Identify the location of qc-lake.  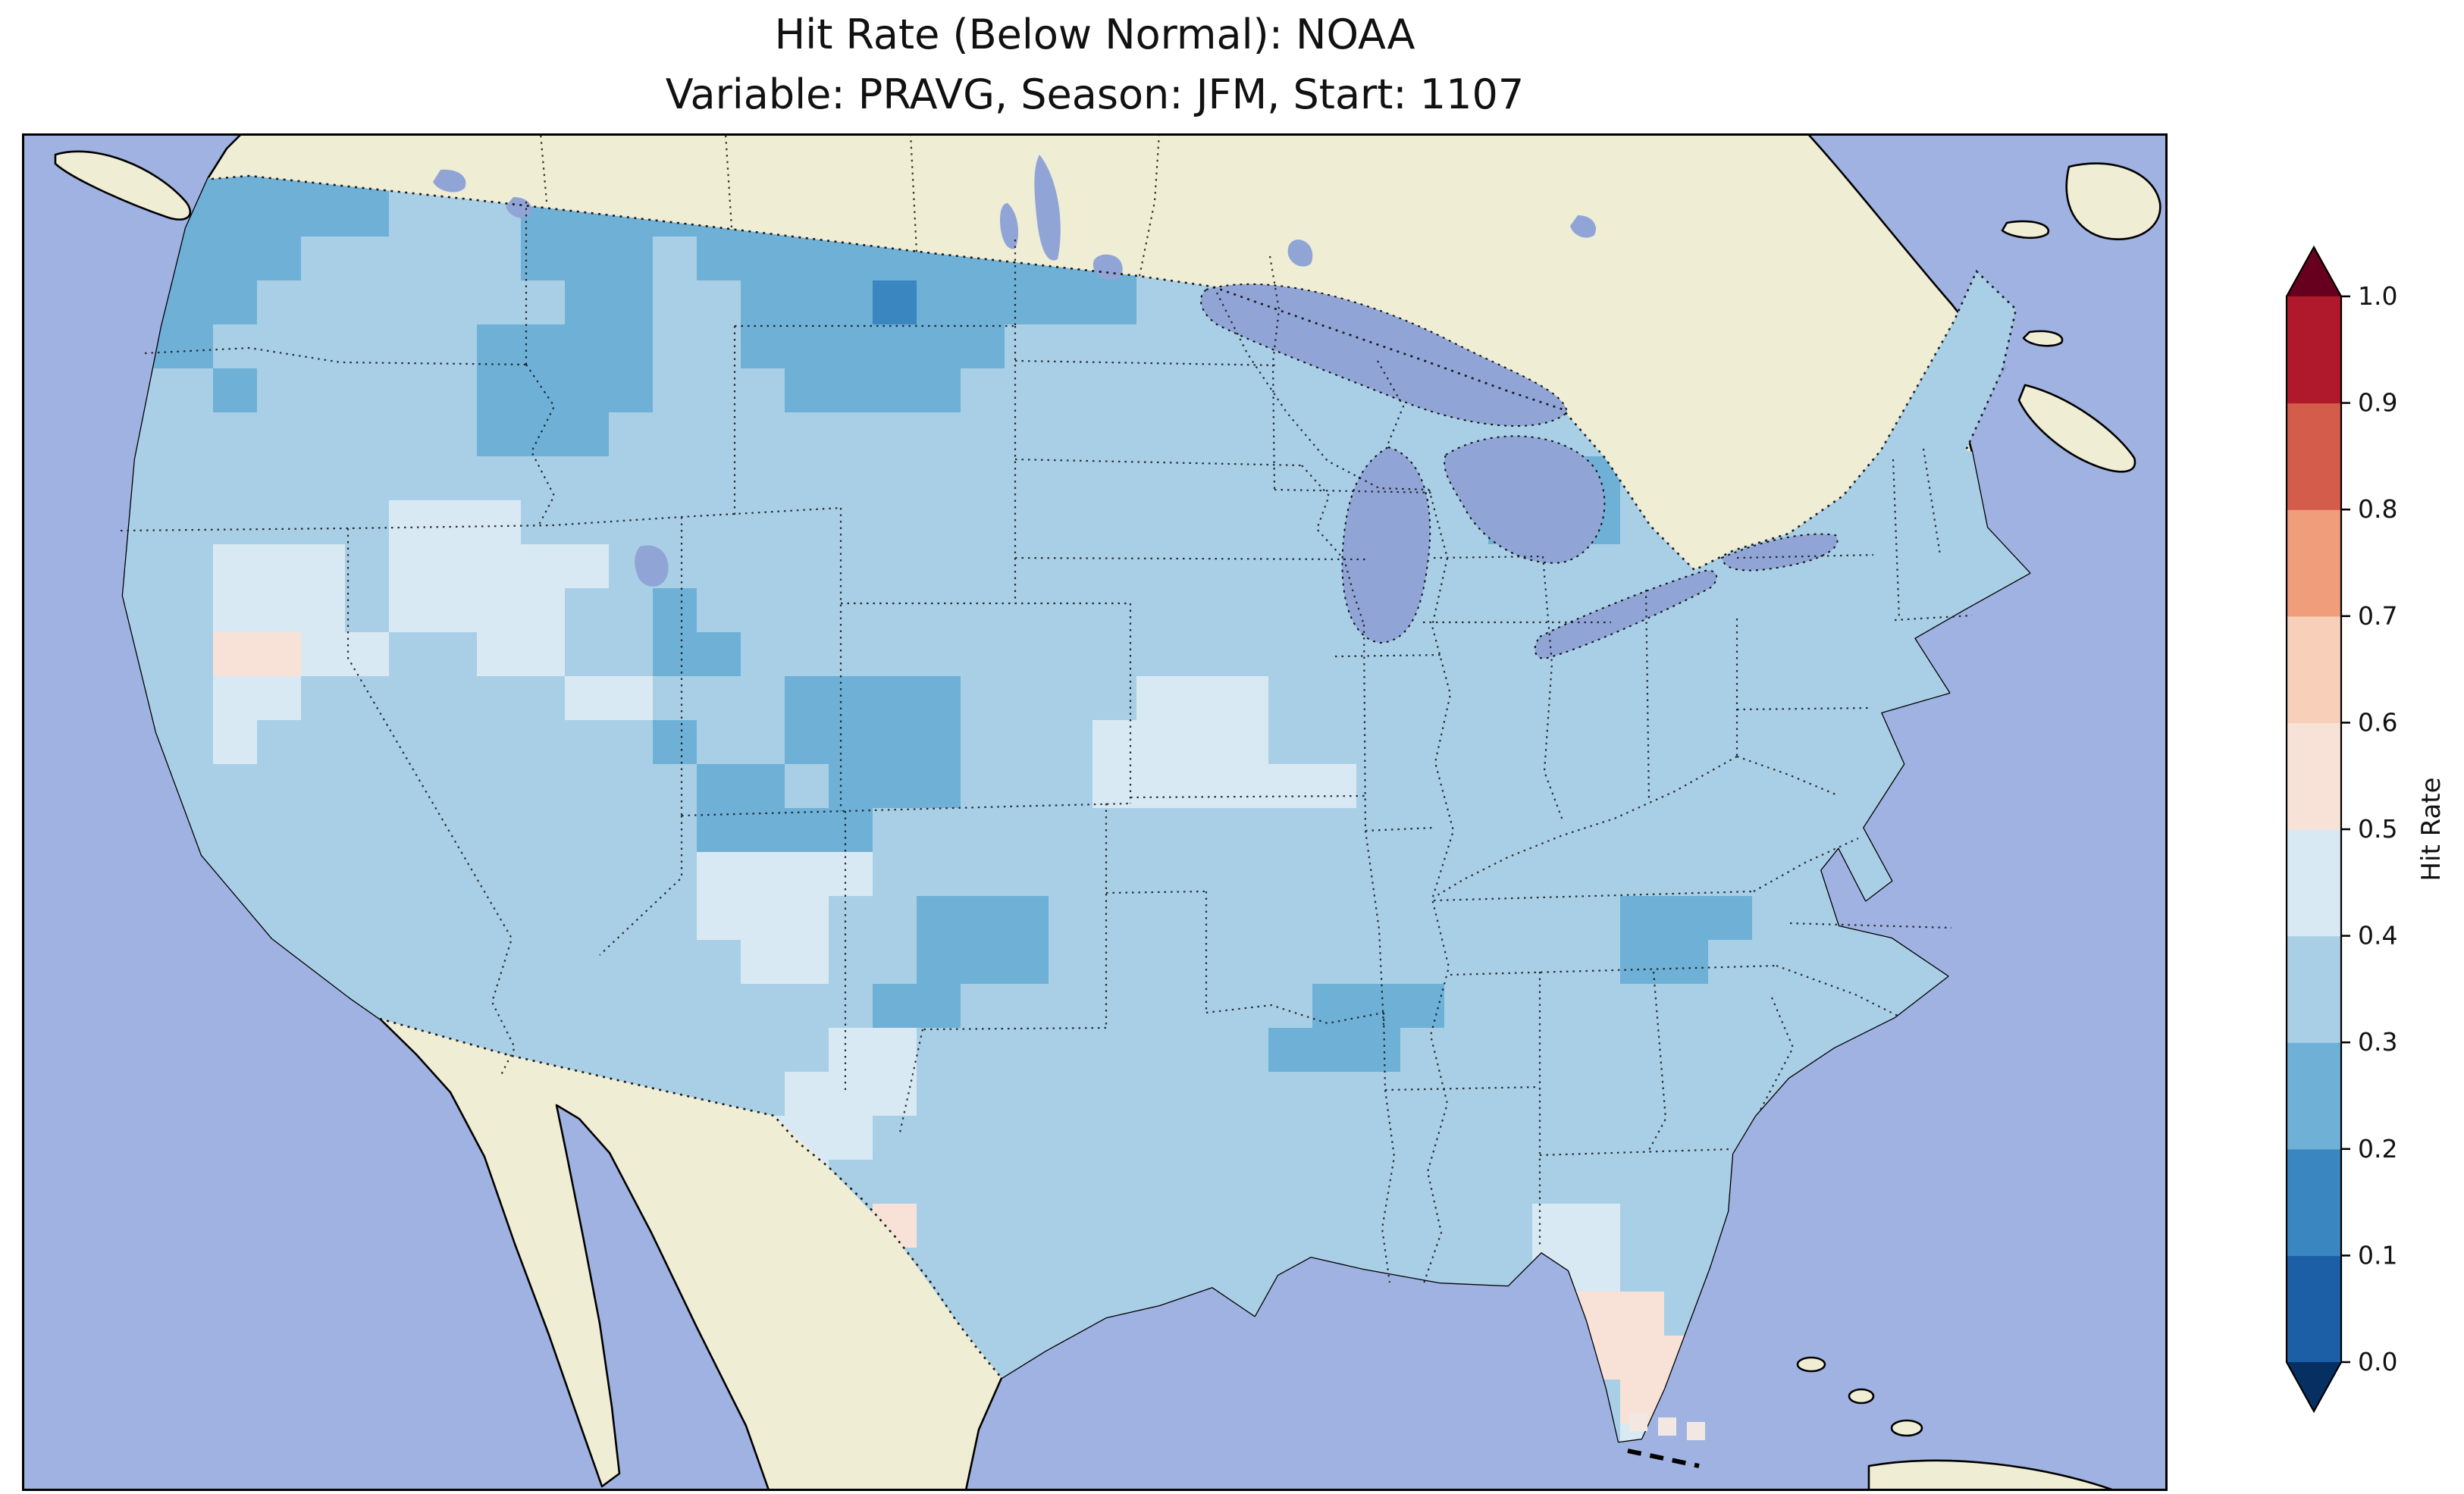
(1583, 226).